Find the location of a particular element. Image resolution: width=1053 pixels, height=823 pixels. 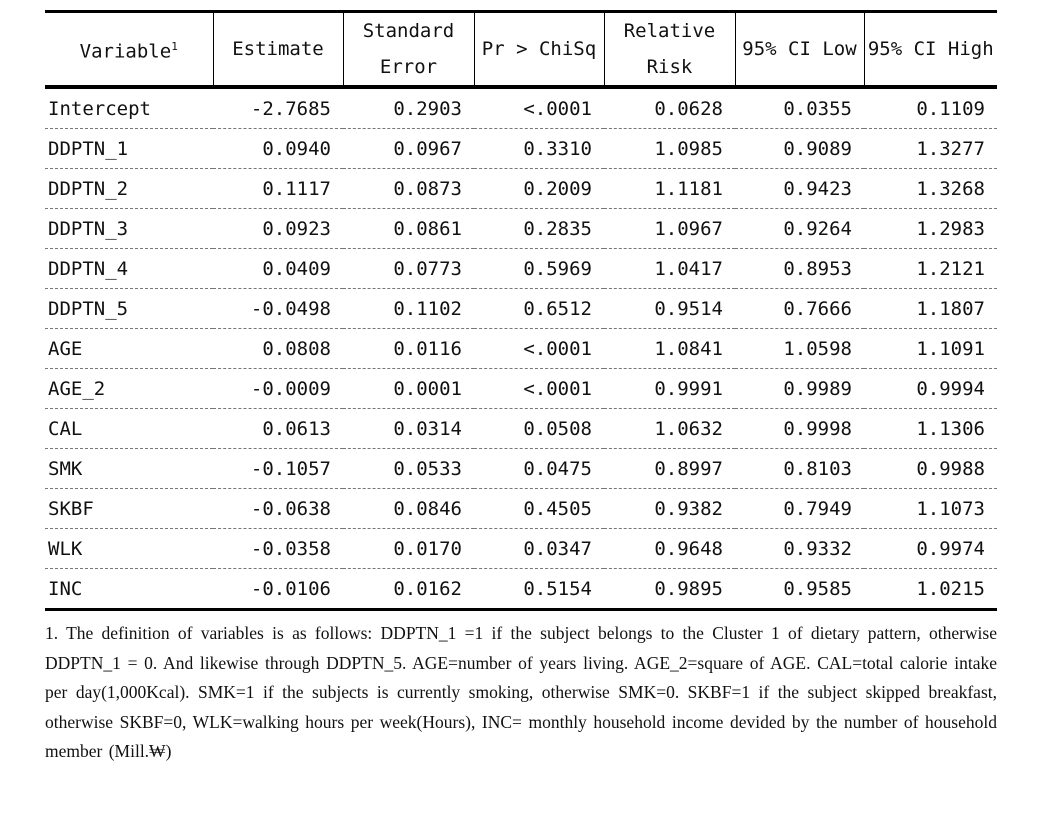

cell: 0.4505 is located at coordinates (539, 508).